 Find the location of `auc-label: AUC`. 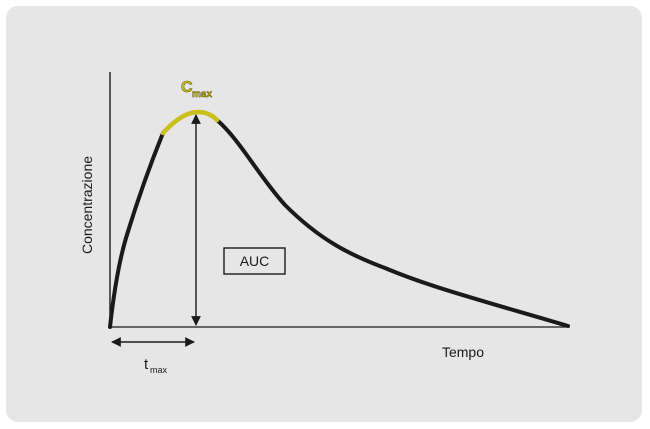

auc-label: AUC is located at coordinates (255, 261).